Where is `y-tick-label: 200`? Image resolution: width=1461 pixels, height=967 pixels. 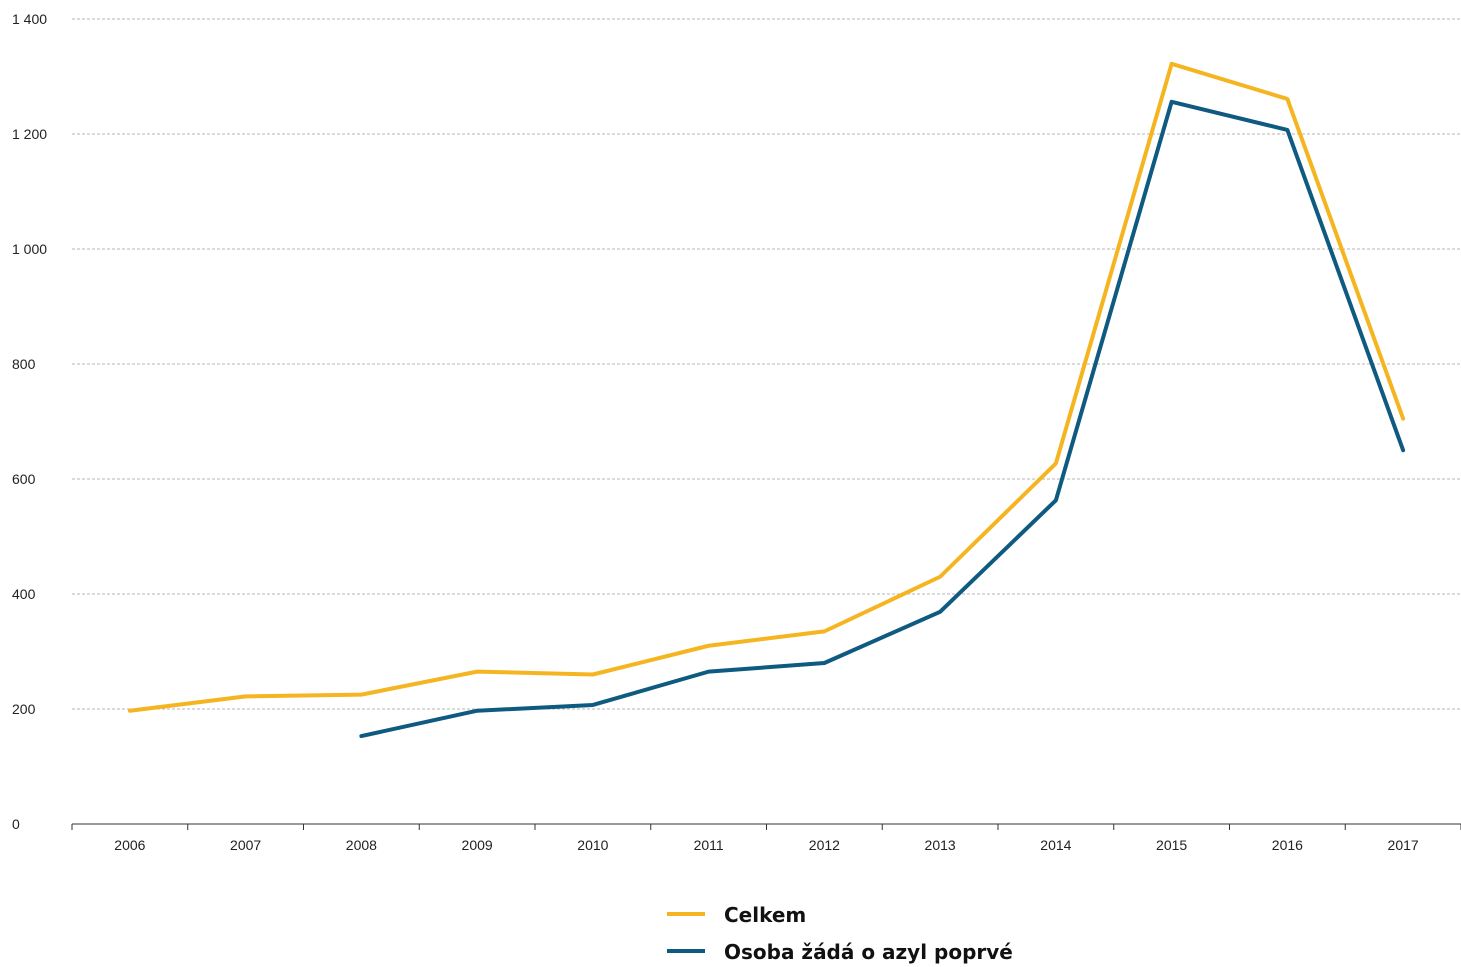
y-tick-label: 200 is located at coordinates (24, 709).